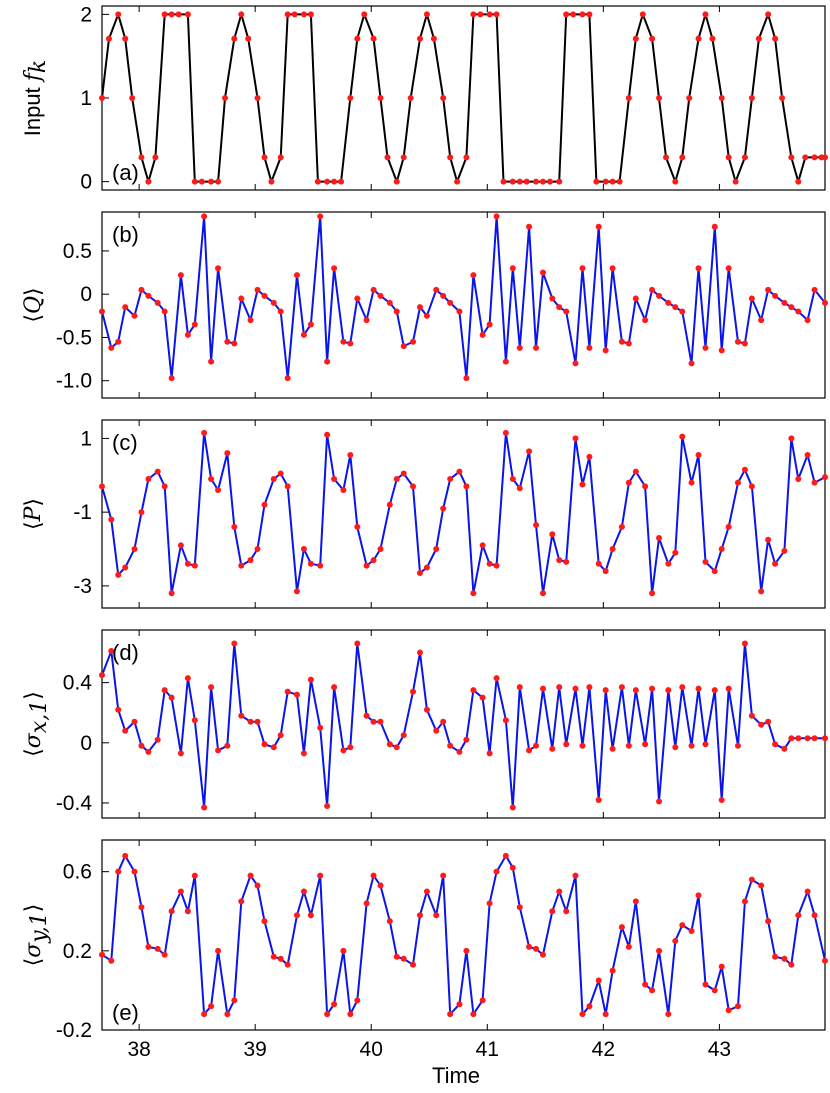 This screenshot has height=1093, width=830. Describe the element at coordinates (77, 872) in the screenshot. I see `y-tick-label: 0.6` at that location.